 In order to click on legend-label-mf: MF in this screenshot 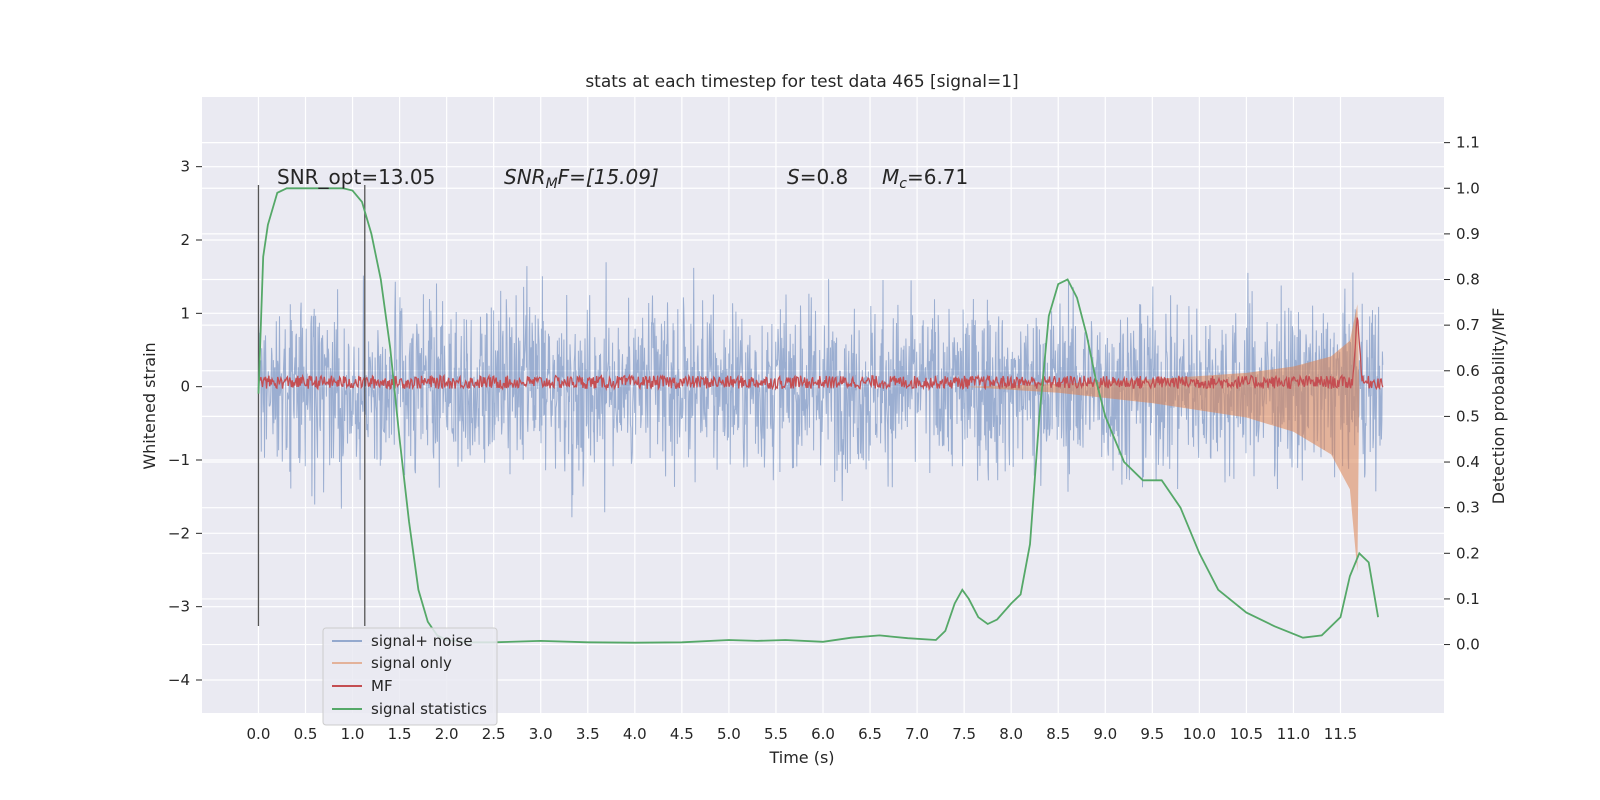, I will do `click(382, 686)`.